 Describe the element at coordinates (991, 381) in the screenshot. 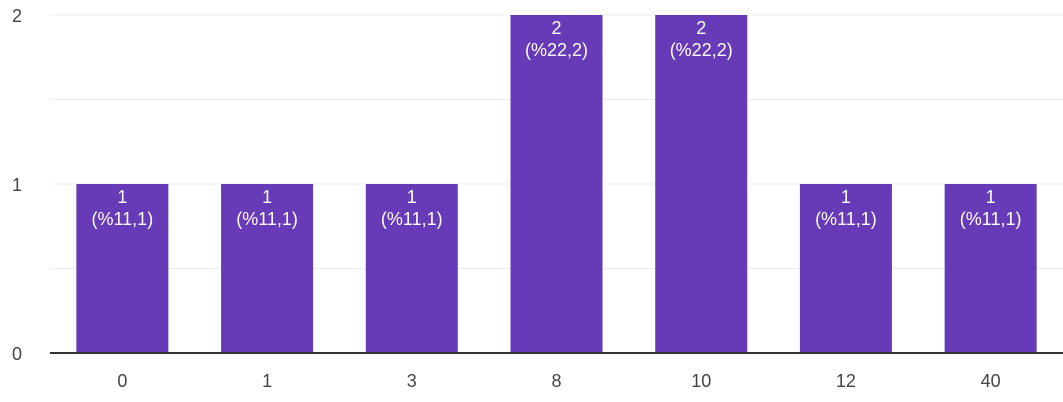

I see `x-tick-label: 40` at that location.